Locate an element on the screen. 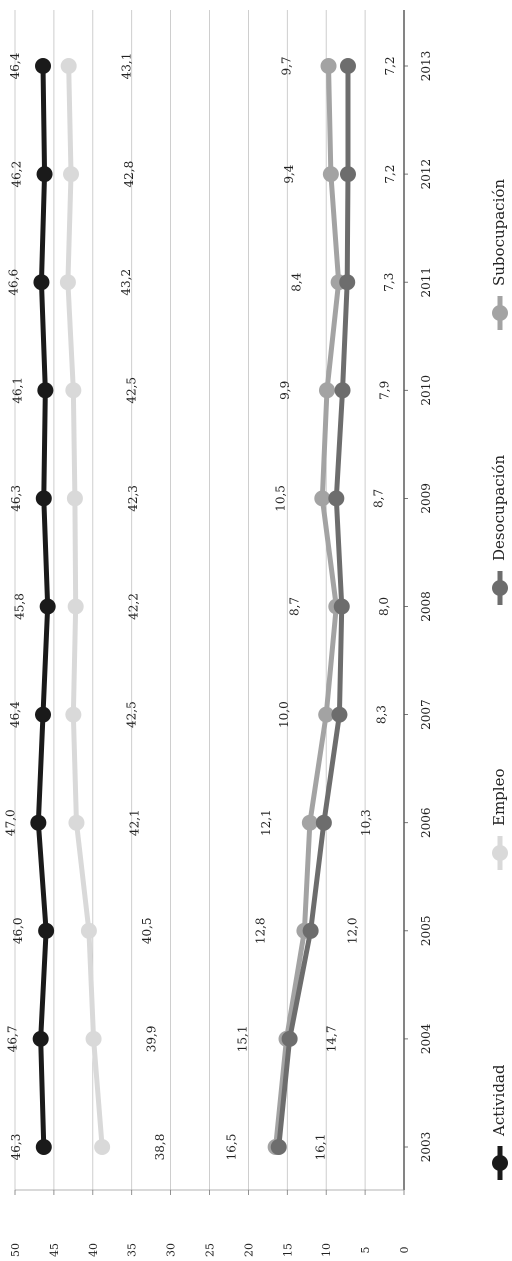  value-tick-label: 30 is located at coordinates (171, 1250).